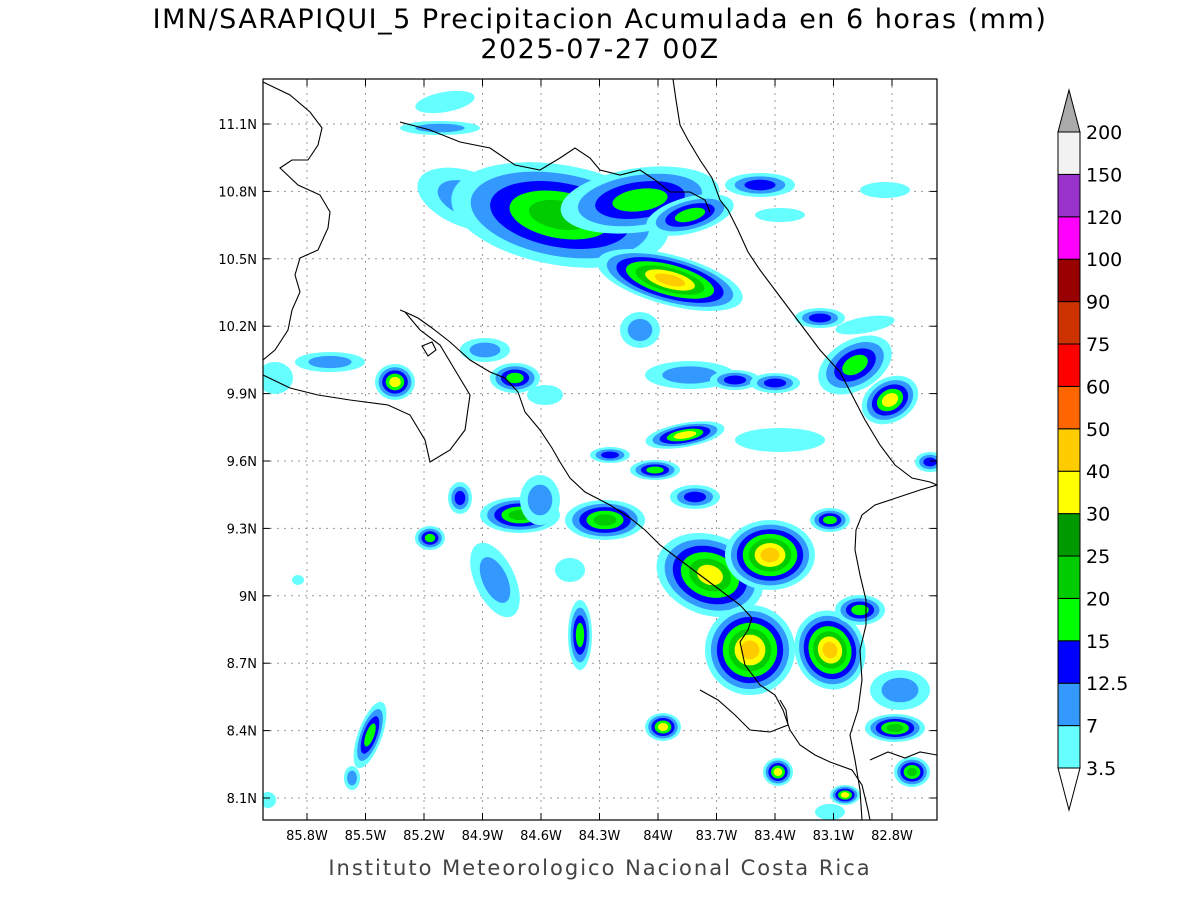  What do you see at coordinates (1098, 345) in the screenshot?
I see `colorbar-label: 75` at bounding box center [1098, 345].